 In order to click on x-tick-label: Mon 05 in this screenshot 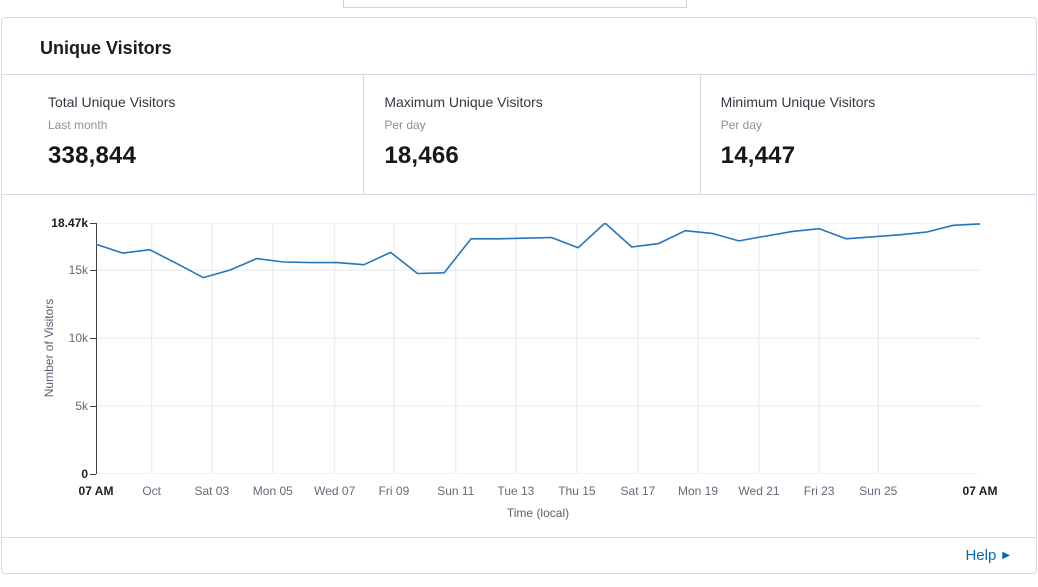, I will do `click(272, 491)`.